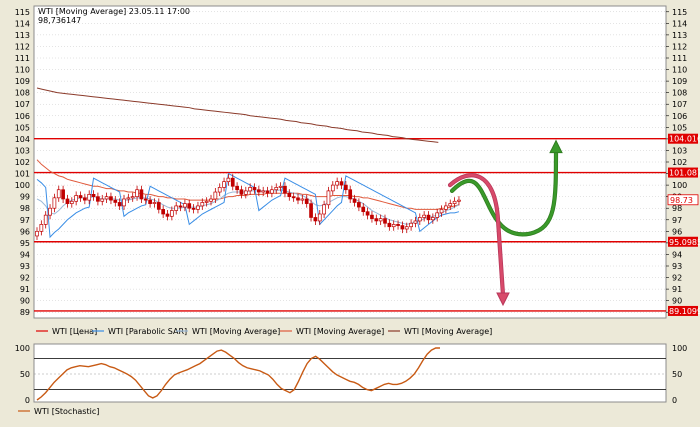 This screenshot has height=427, width=700. What do you see at coordinates (248, 184) in the screenshot?
I see `ma-mid-line` at bounding box center [248, 184].